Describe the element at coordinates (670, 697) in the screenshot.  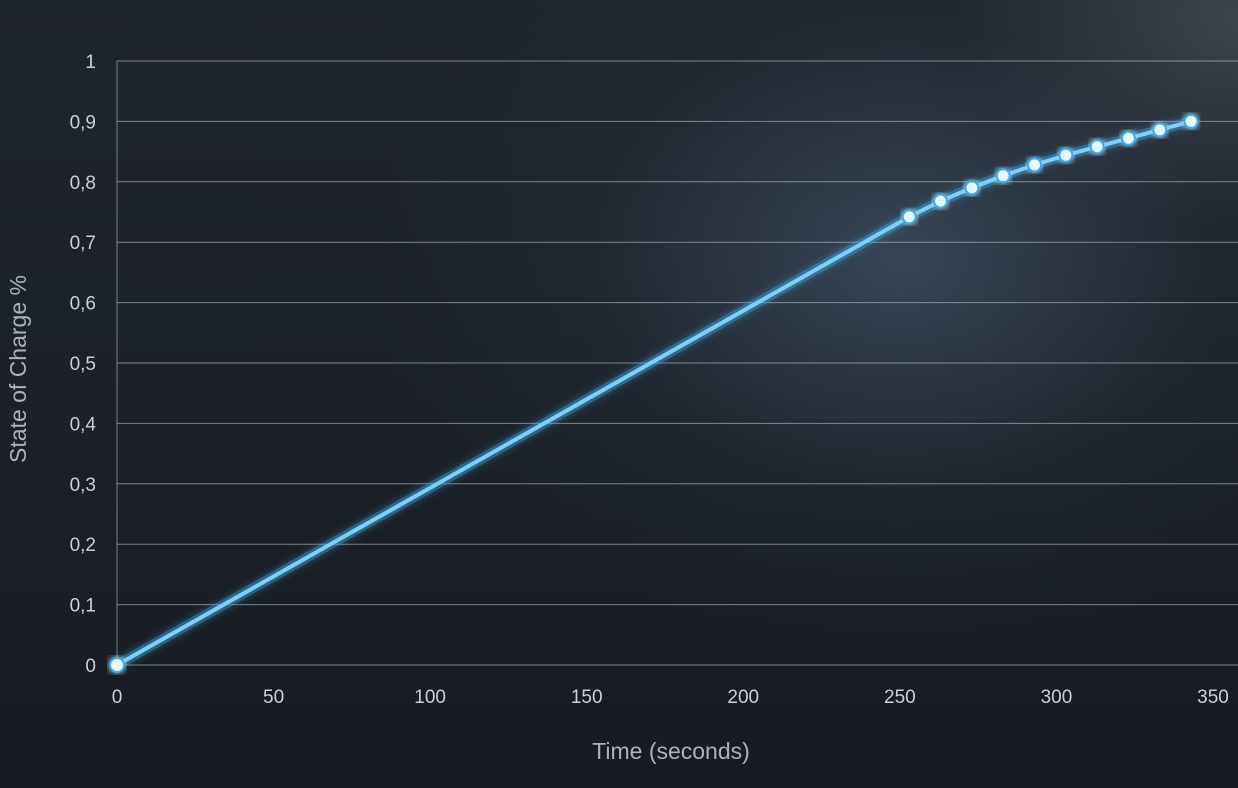
I see `x-axis-ticks: 0 50 100 150 200 250 300 350` at that location.